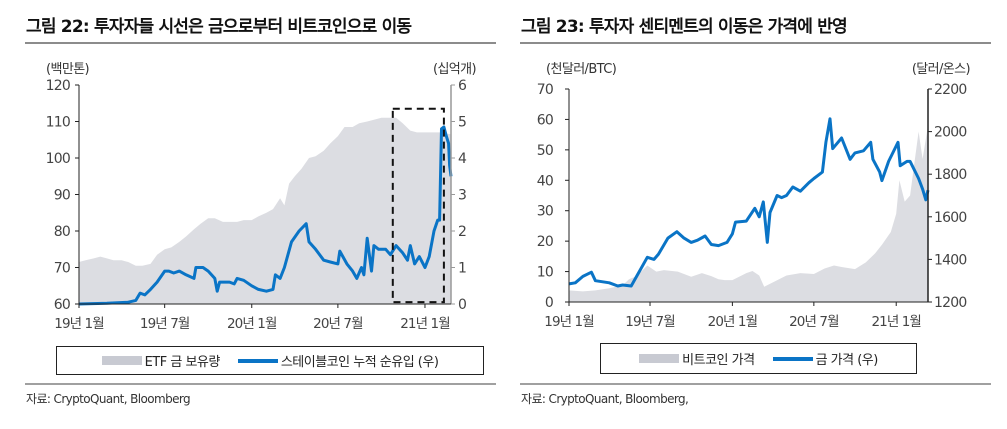  I want to click on legend-item-gold-price: 금 가격 (우), so click(825, 358).